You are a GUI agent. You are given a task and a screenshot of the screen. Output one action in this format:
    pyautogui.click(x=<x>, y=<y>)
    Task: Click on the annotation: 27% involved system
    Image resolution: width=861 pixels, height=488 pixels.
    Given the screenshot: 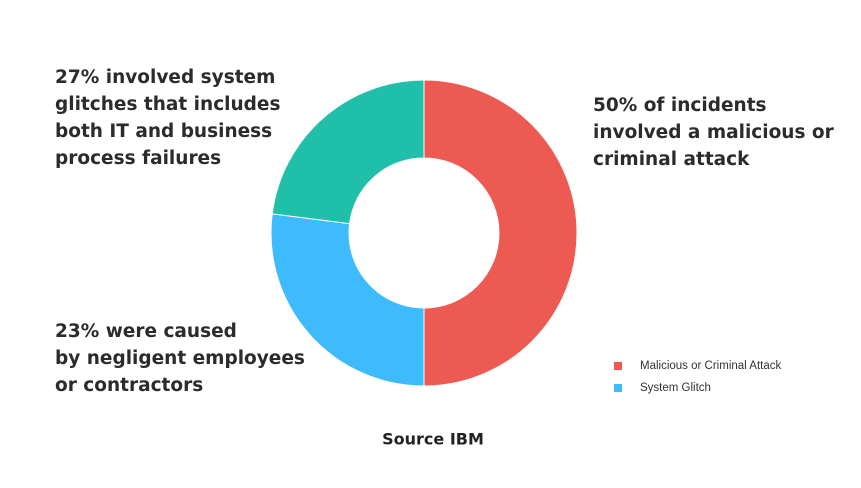 What is the action you would take?
    pyautogui.click(x=165, y=77)
    